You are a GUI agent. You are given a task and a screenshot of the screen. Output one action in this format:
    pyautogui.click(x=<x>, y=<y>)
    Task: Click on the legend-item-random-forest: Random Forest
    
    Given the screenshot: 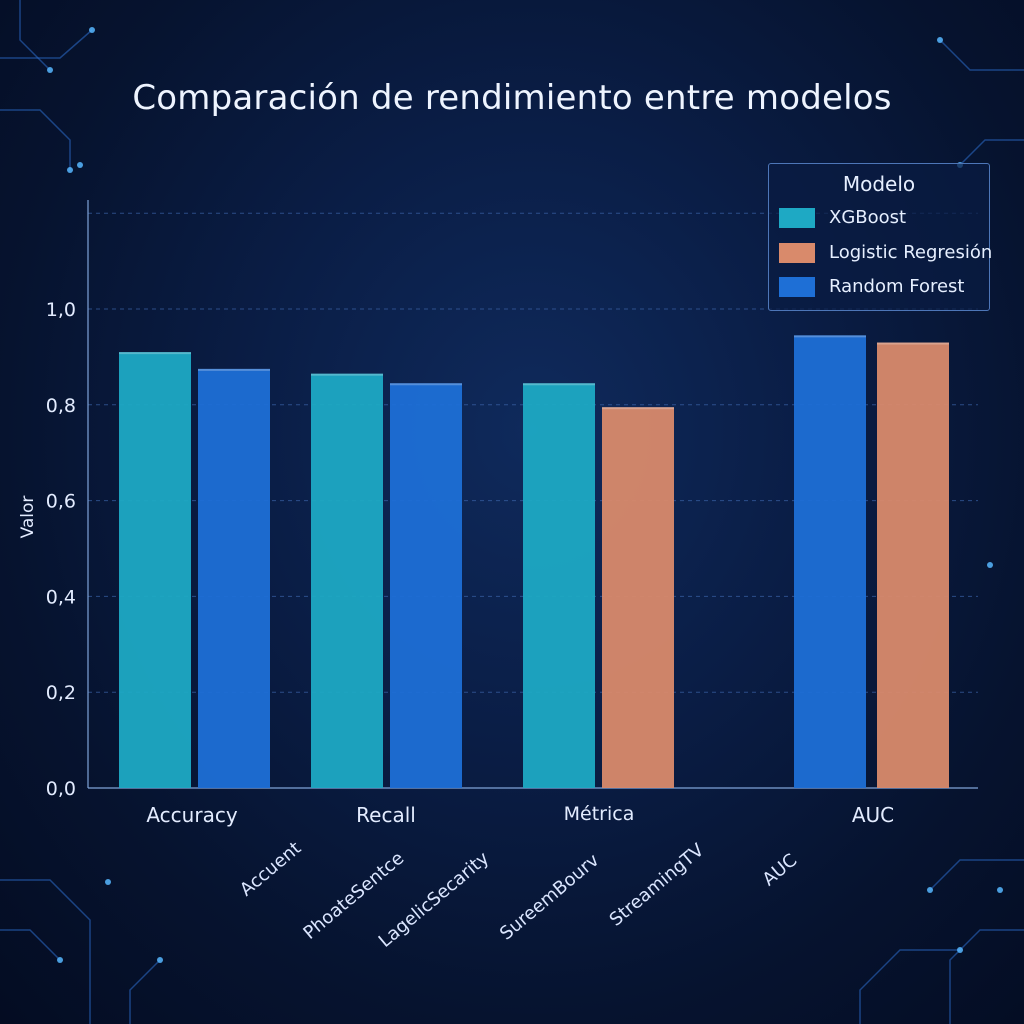 What is the action you would take?
    pyautogui.click(x=881, y=288)
    